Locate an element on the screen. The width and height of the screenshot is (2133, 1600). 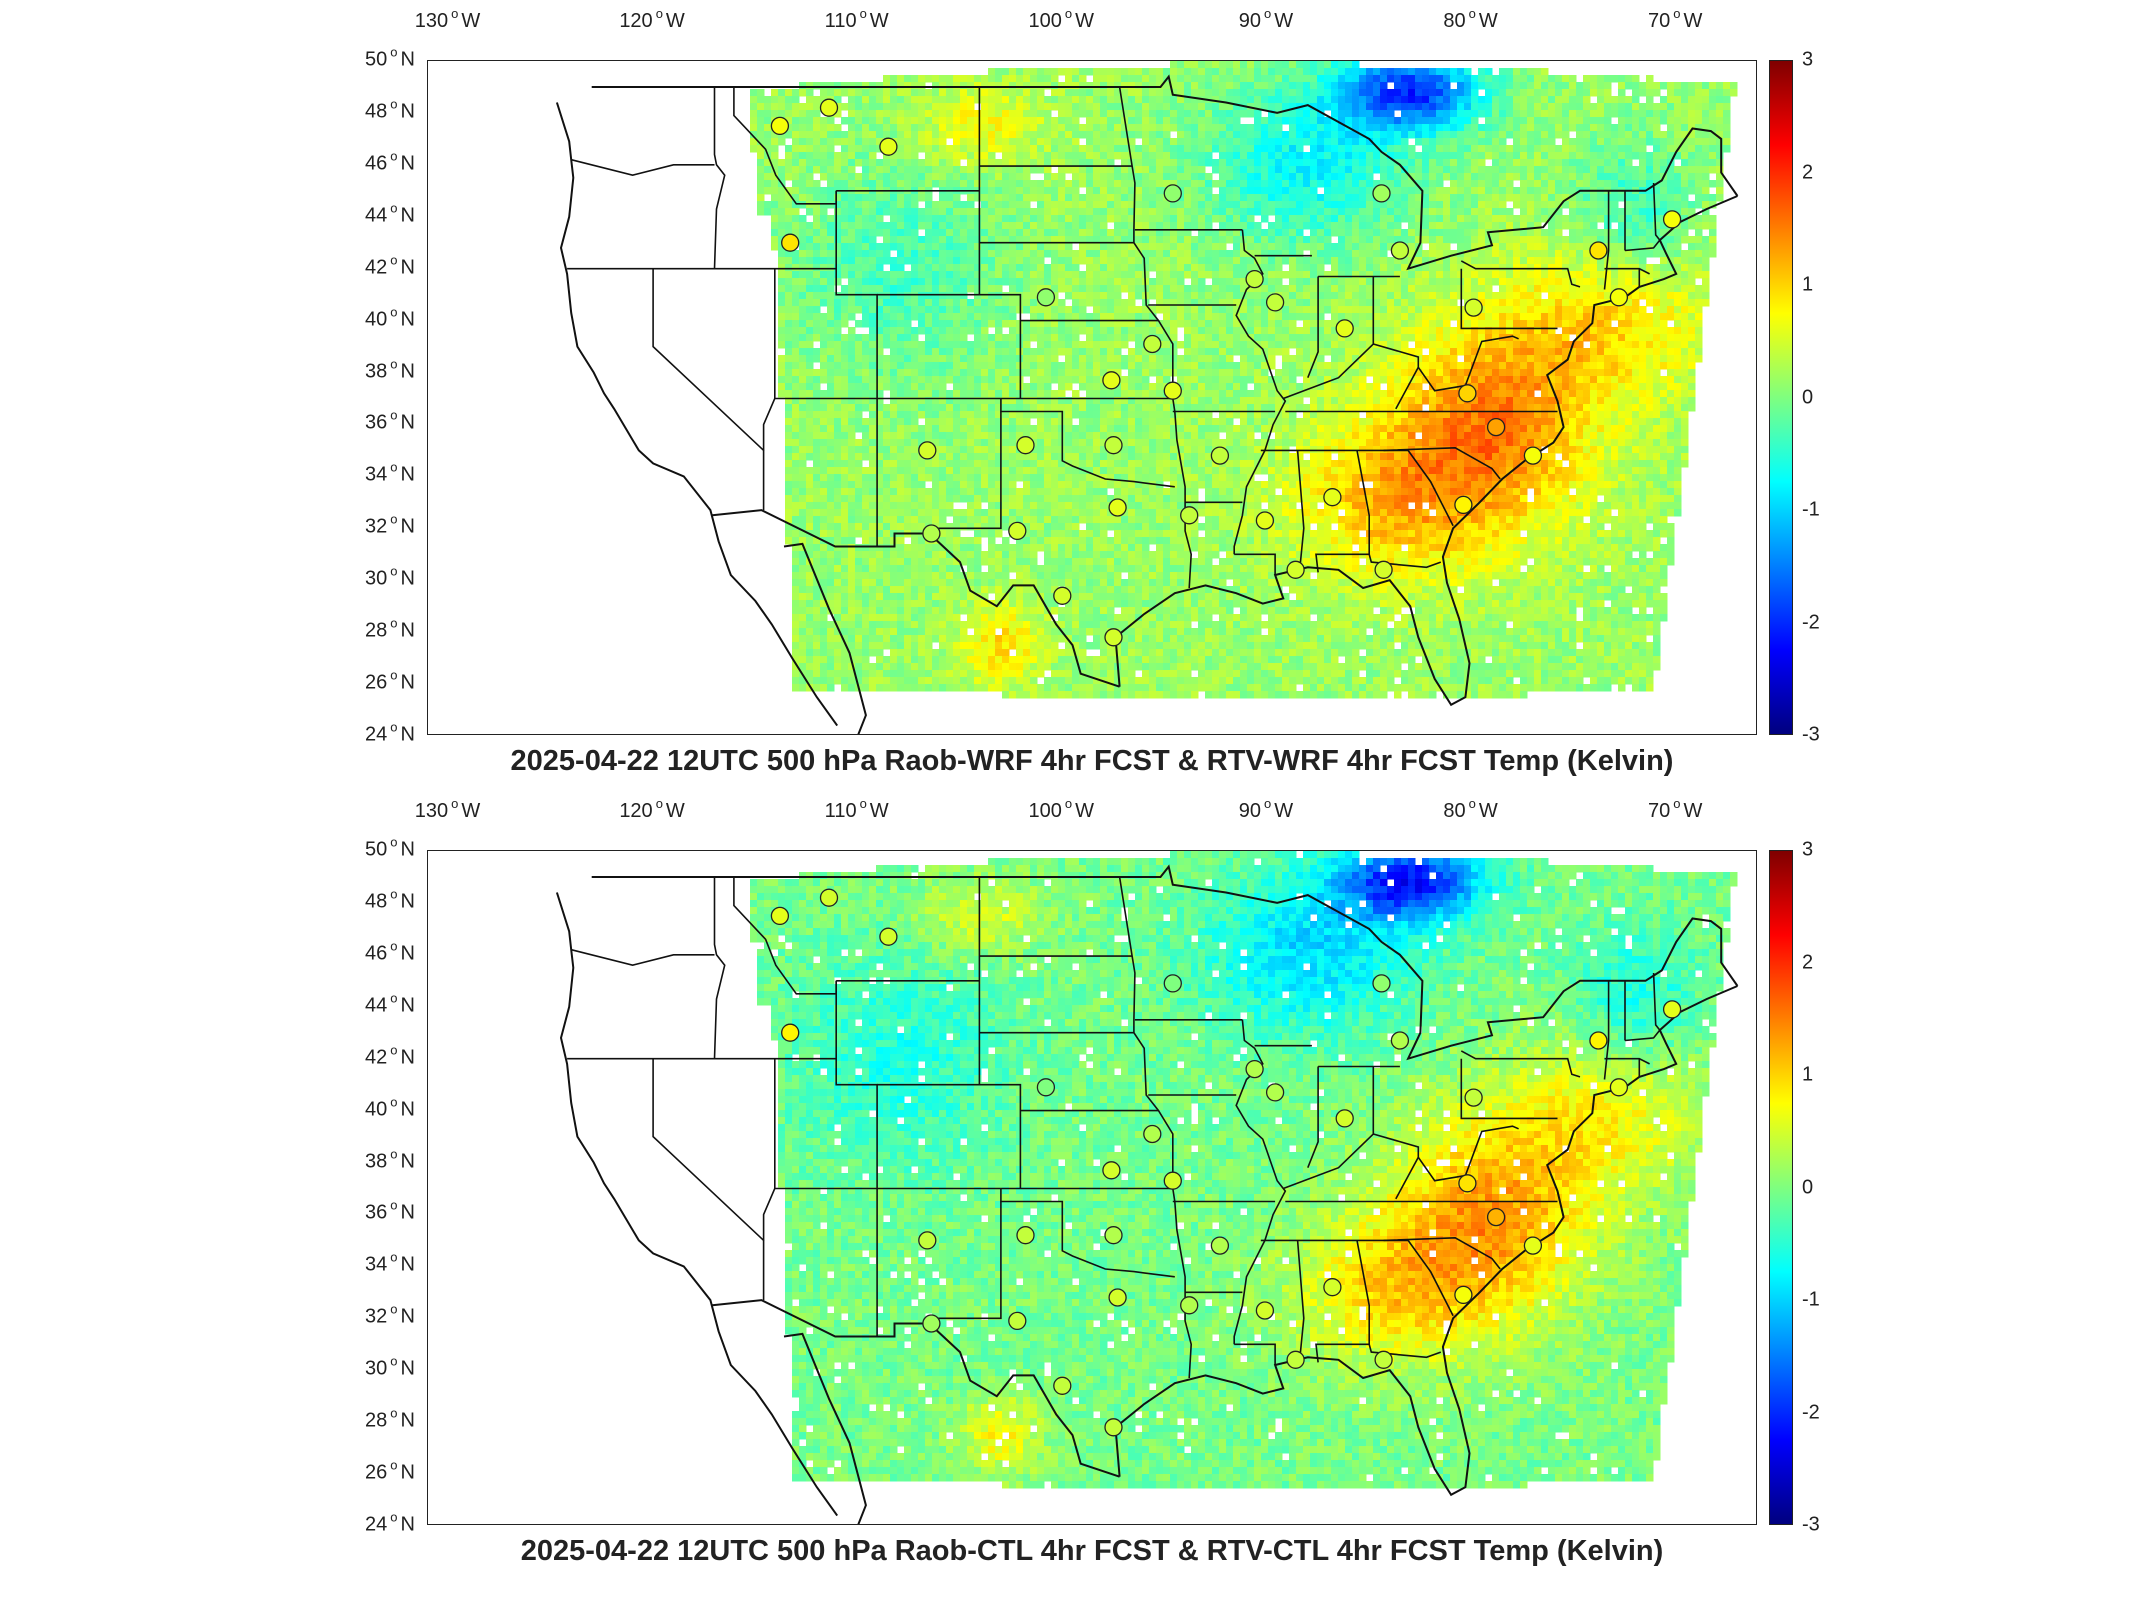
lon-tick-label: 70 o W is located at coordinates (1675, 809).